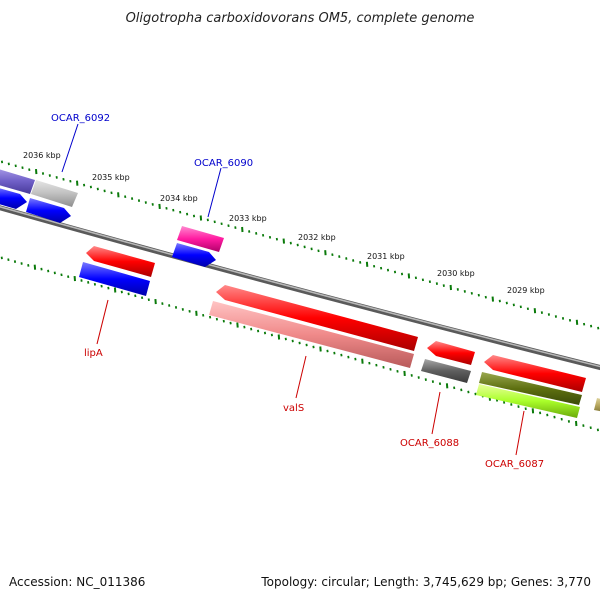  I want to click on ruler-label: 2029 kbp, so click(526, 290).